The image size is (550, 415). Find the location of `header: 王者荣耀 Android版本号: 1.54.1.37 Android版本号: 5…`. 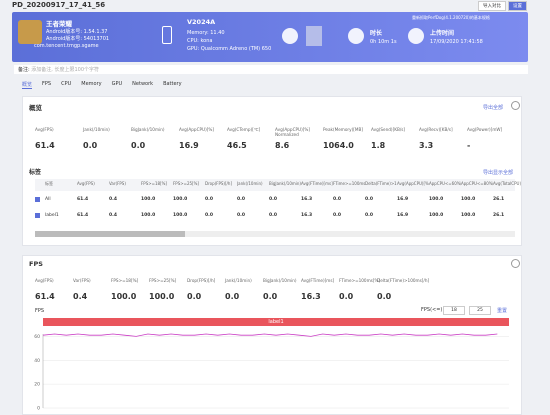

header: 王者荣耀 Android版本号: 1.54.1.37 Android版本号: 5… is located at coordinates (270, 37).